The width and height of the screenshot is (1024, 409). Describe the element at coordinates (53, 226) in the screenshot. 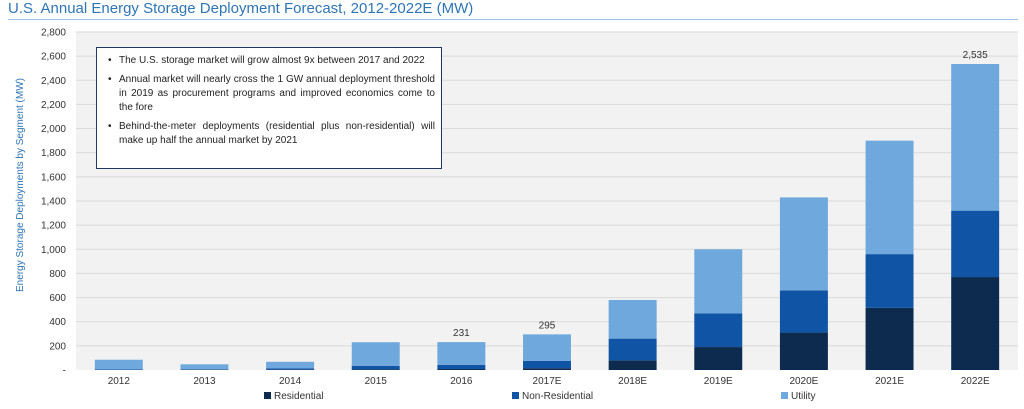

I see `y-tick-label: 1,200` at that location.